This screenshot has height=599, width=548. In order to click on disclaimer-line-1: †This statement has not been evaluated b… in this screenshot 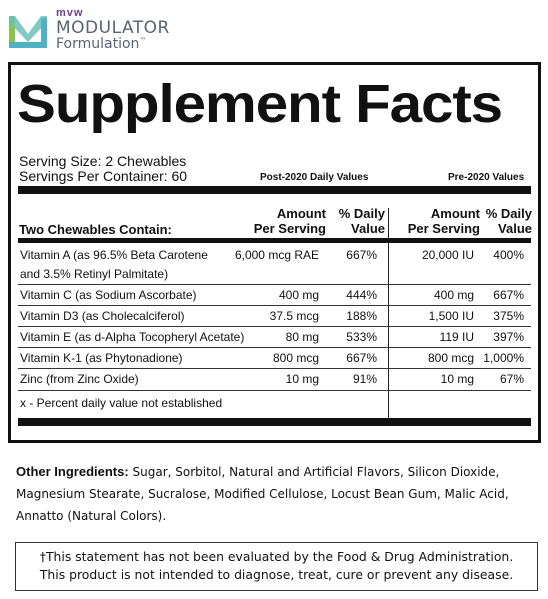, I will do `click(276, 556)`.